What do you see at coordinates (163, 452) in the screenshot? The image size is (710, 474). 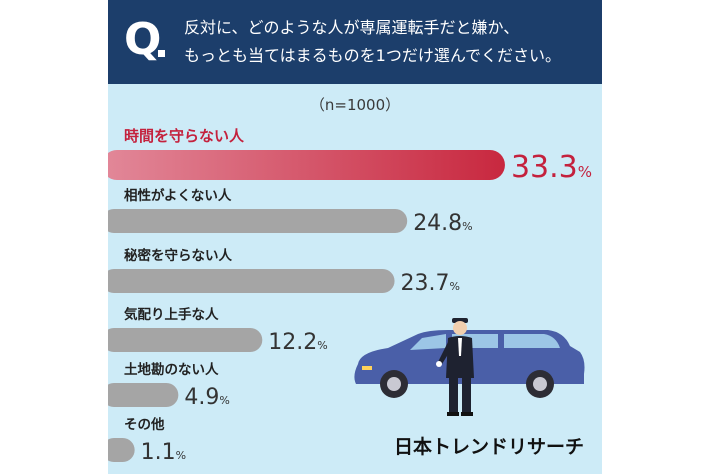 I see `value-label: 1.1%` at bounding box center [163, 452].